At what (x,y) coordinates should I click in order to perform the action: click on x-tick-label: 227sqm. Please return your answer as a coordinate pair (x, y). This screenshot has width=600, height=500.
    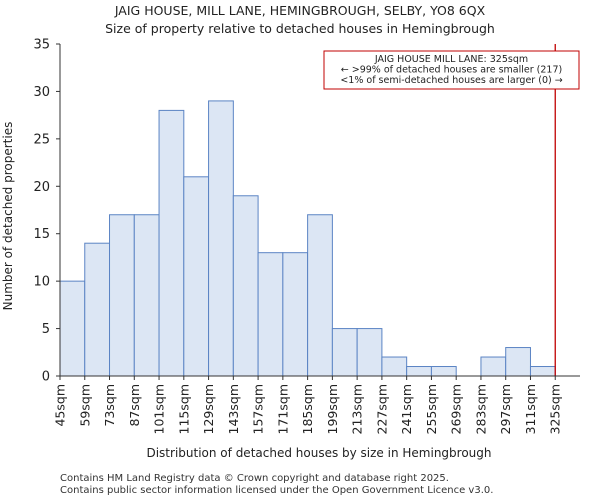
    Looking at the image, I should click on (381, 409).